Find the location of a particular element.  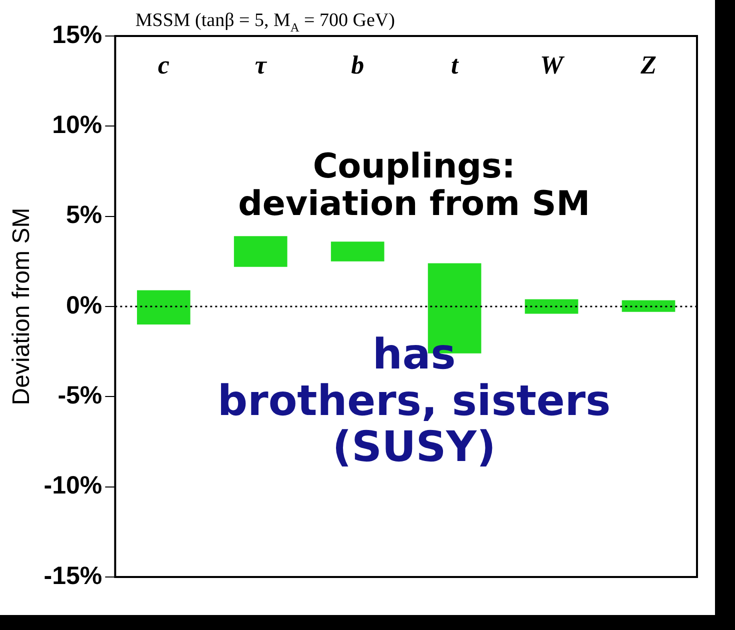

x-tick-label: W is located at coordinates (552, 65).